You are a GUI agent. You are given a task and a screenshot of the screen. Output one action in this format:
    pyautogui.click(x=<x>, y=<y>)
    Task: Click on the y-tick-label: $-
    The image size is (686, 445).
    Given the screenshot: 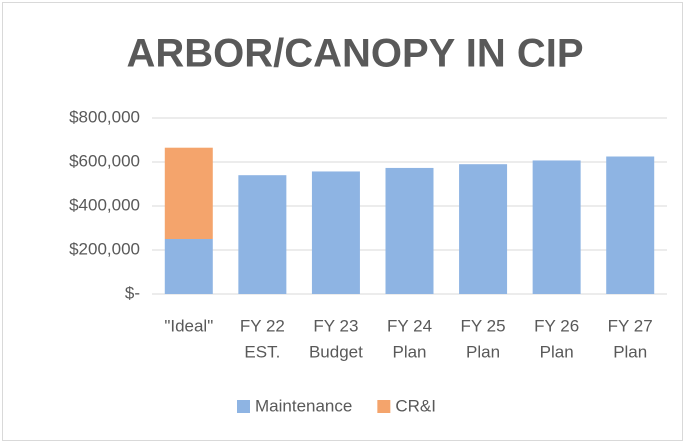 What is the action you would take?
    pyautogui.click(x=132, y=292)
    